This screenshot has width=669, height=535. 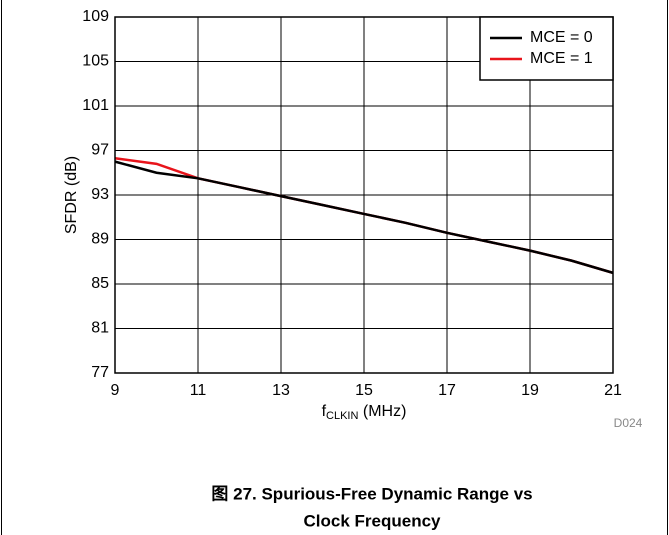 I want to click on y-tick-label: 97, so click(x=100, y=150).